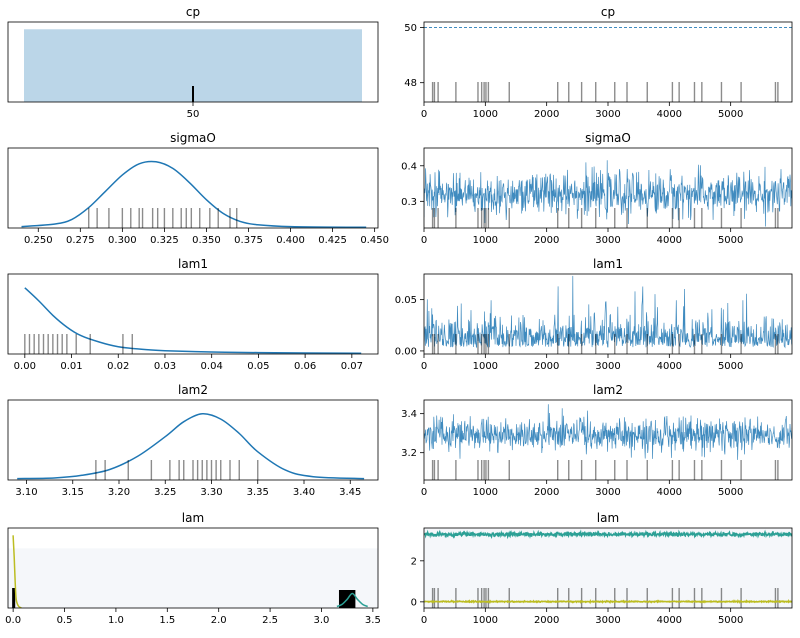 This screenshot has height=638, width=800. I want to click on chart-5-ytick-label-0: 0.00, so click(406, 351).